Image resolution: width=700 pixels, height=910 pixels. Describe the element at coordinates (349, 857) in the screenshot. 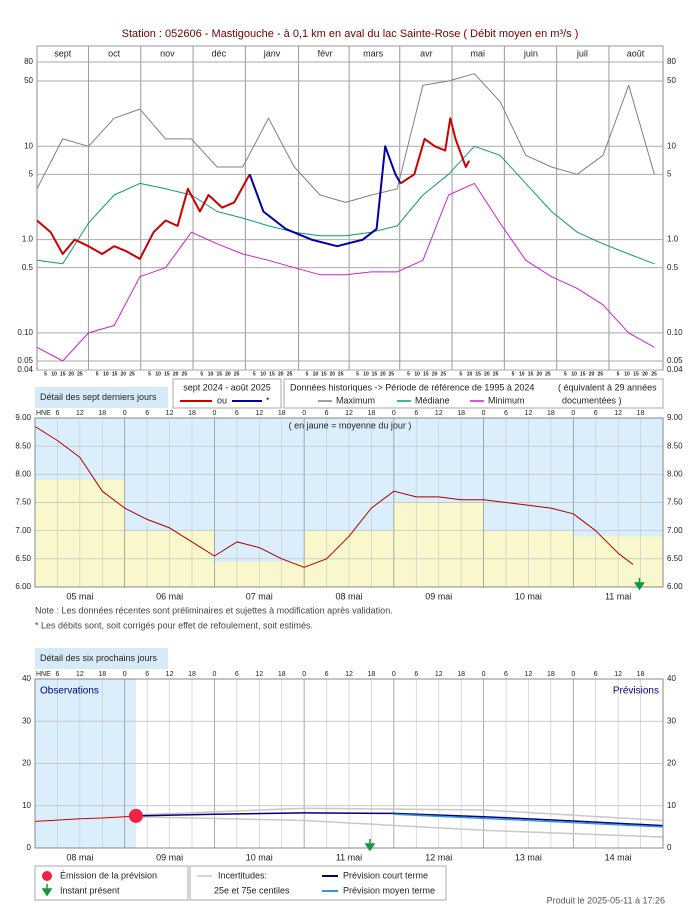

I see `x-tick-label: 11 mai` at that location.